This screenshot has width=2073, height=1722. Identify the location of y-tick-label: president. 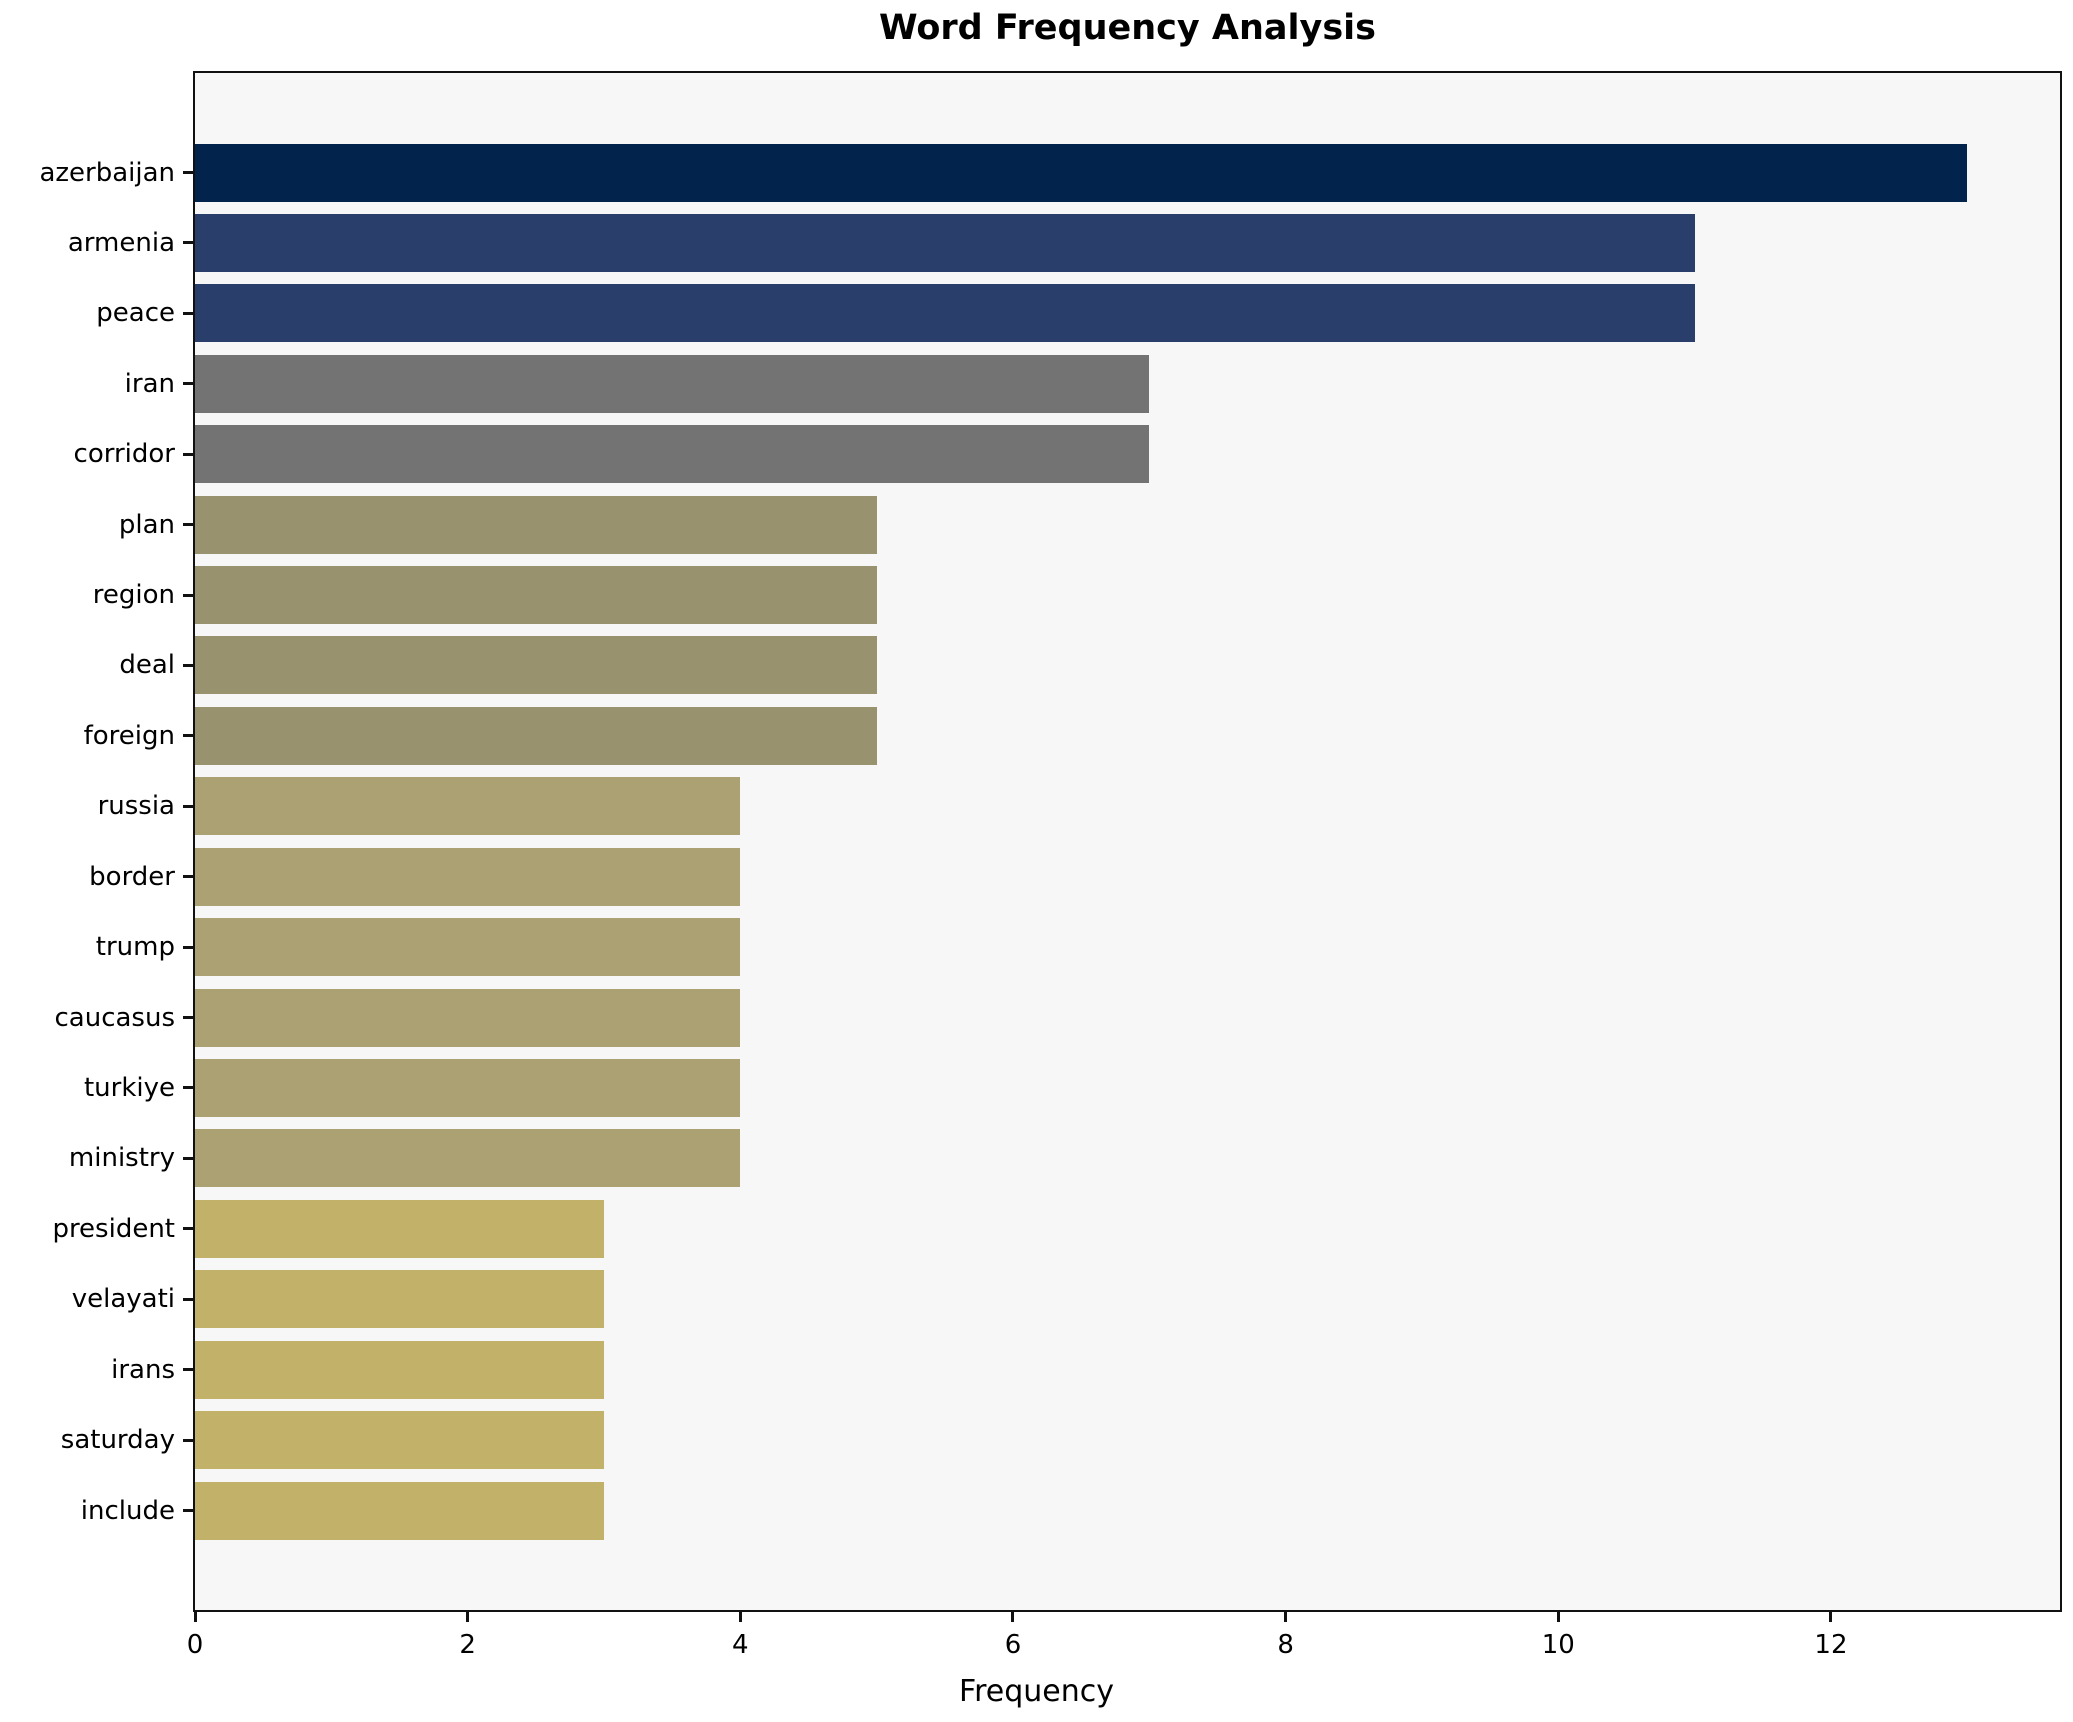
(113, 1228).